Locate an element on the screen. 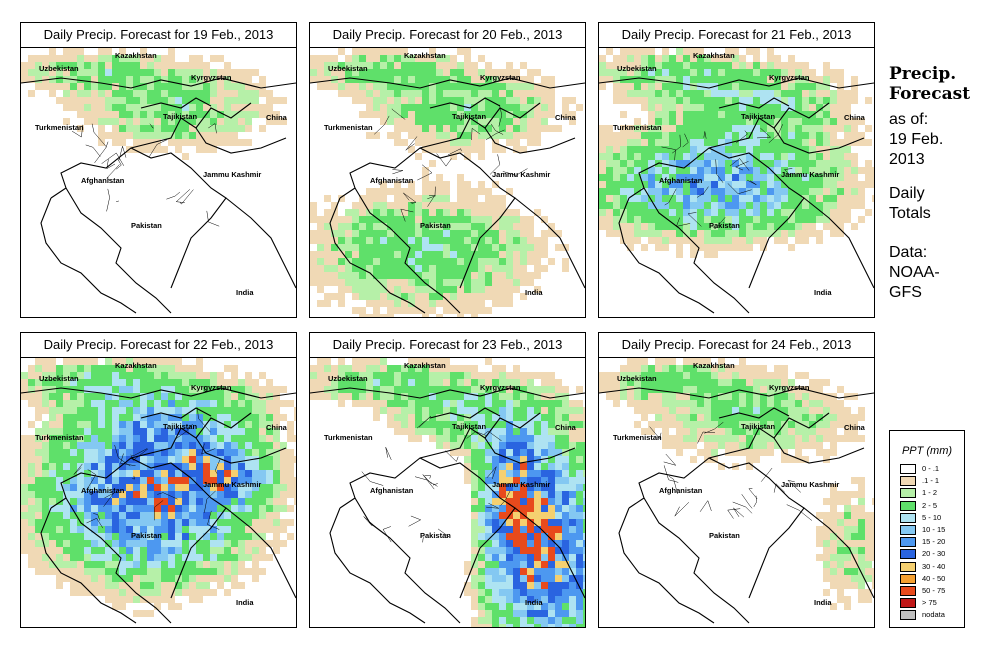 The image size is (983, 649). country-label: Tajikistan is located at coordinates (469, 426).